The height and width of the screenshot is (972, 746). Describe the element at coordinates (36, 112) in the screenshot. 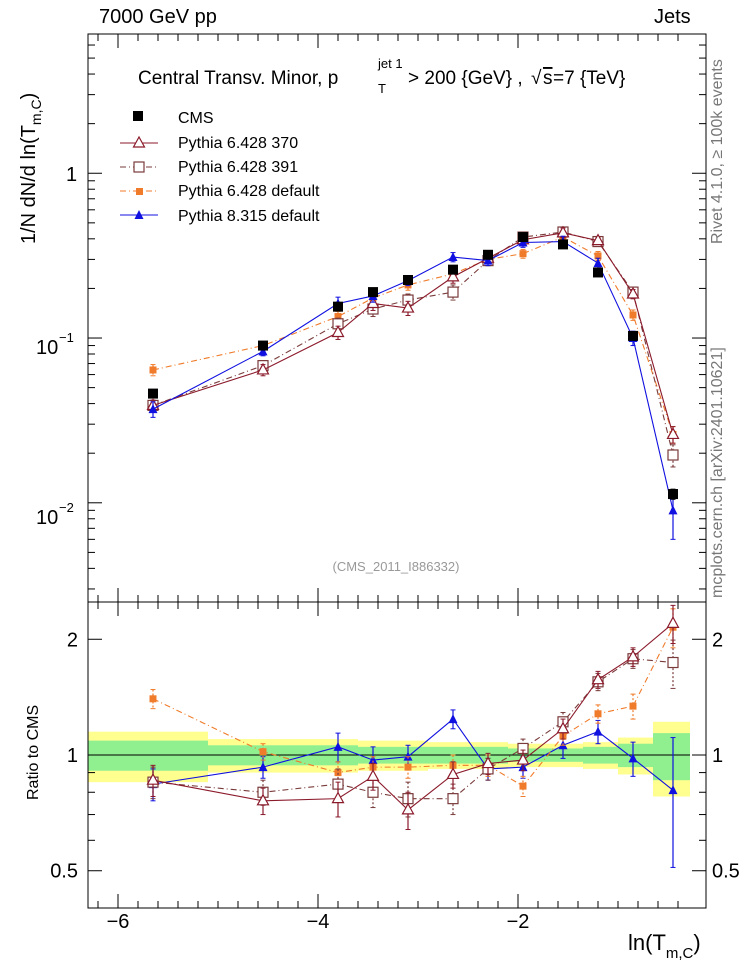

I see `main-ylabel-sub: m,C` at that location.